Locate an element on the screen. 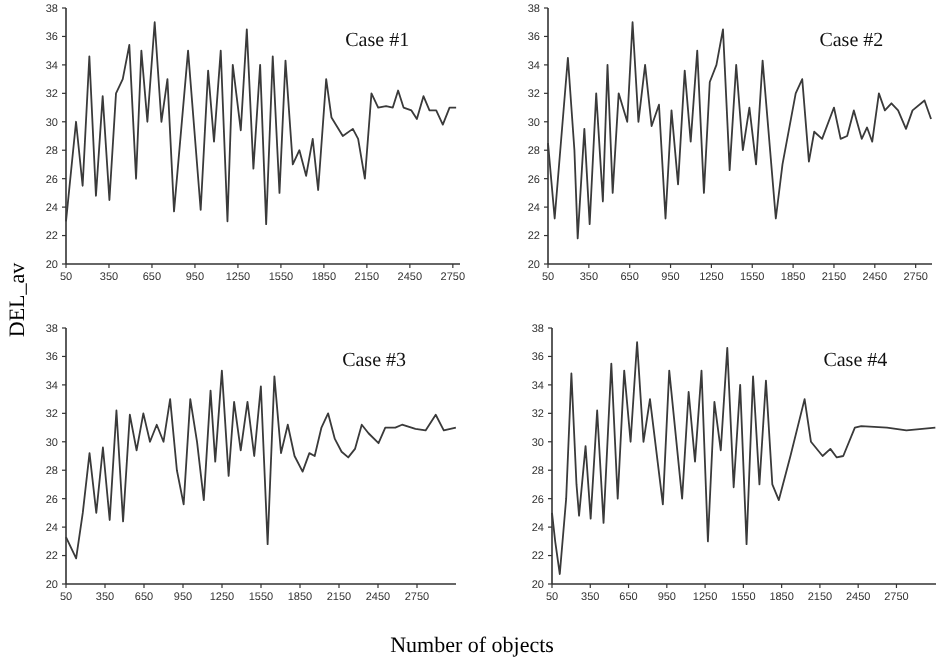 This screenshot has height=670, width=948. text: Case #4 is located at coordinates (855, 361).